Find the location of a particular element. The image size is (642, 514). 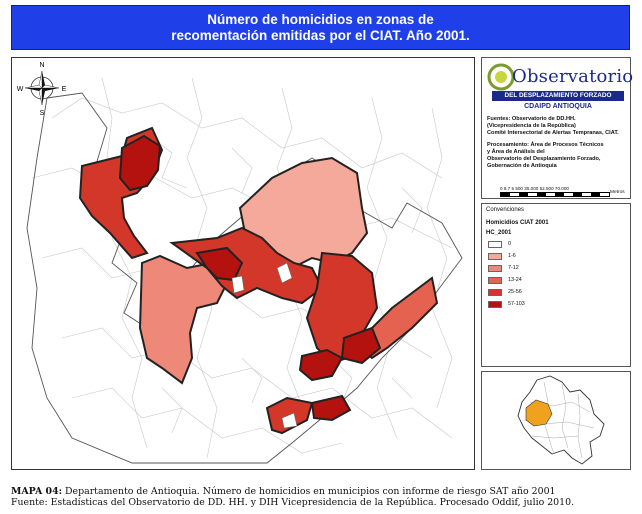

legend-item: 7-12 is located at coordinates (553, 269).